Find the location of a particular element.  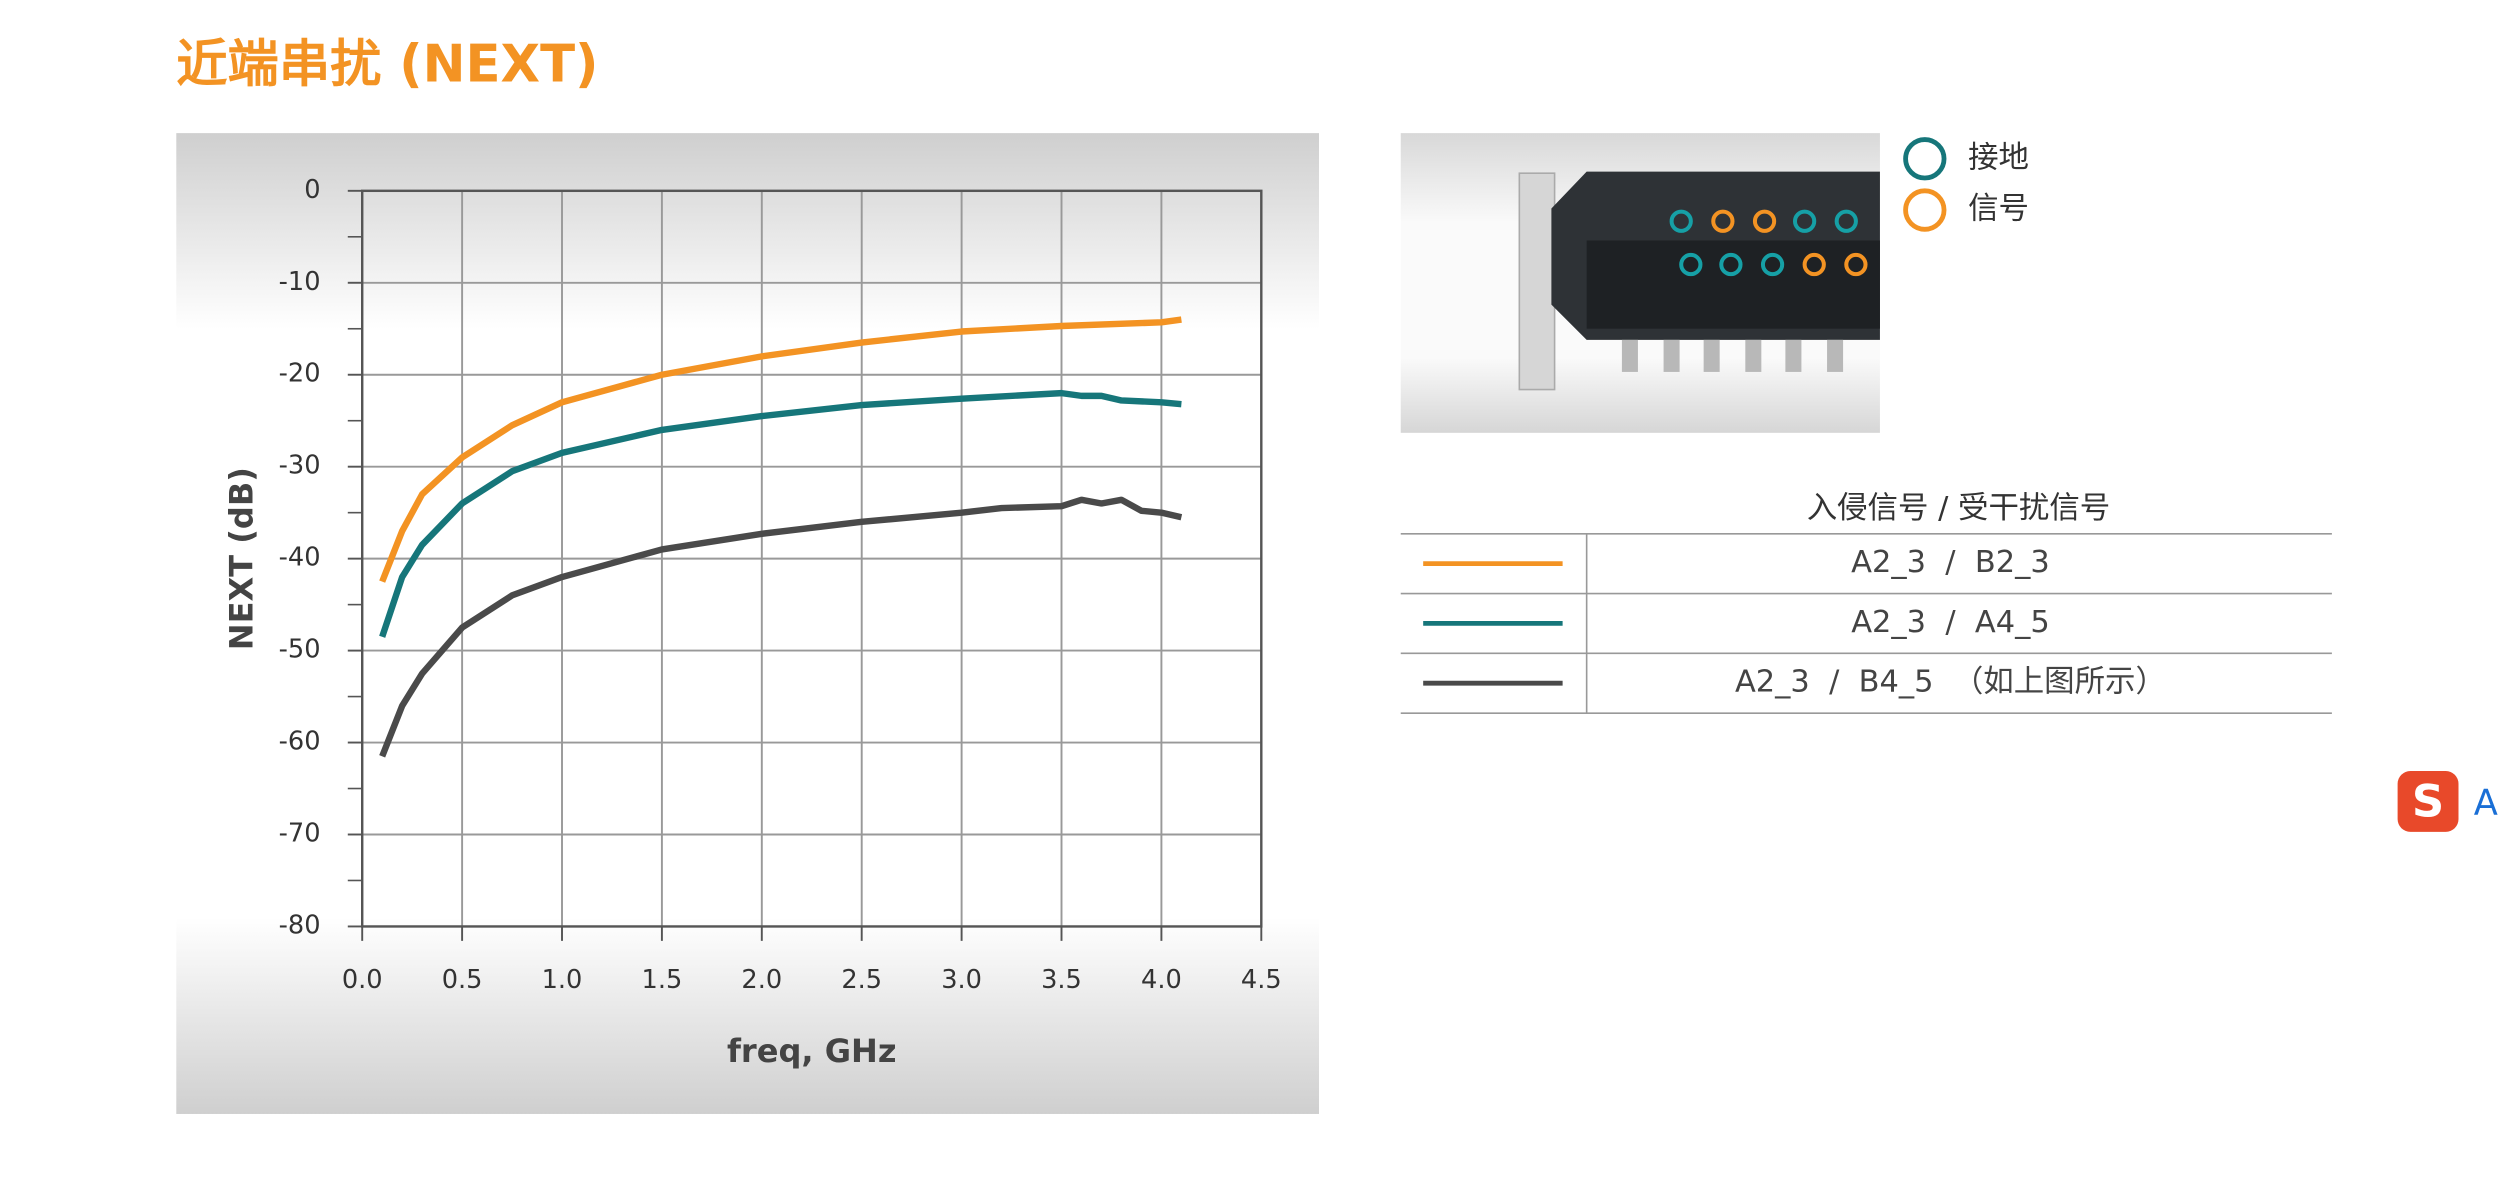

y-tick-label: -80 is located at coordinates (300, 925).